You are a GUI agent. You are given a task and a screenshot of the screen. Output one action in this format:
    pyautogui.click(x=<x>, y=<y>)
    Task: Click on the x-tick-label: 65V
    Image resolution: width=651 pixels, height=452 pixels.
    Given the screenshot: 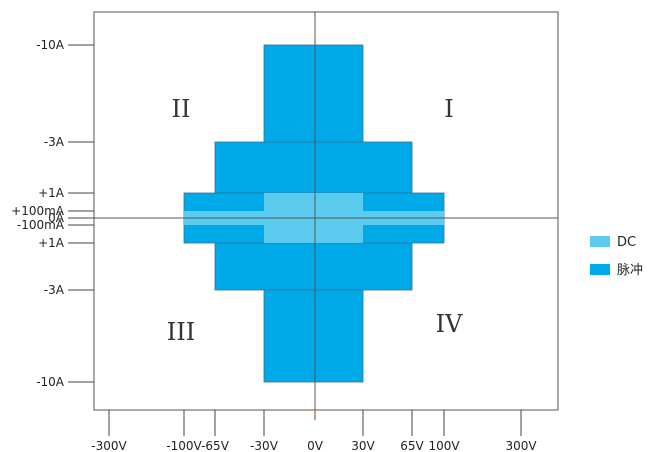 What is the action you would take?
    pyautogui.click(x=412, y=445)
    